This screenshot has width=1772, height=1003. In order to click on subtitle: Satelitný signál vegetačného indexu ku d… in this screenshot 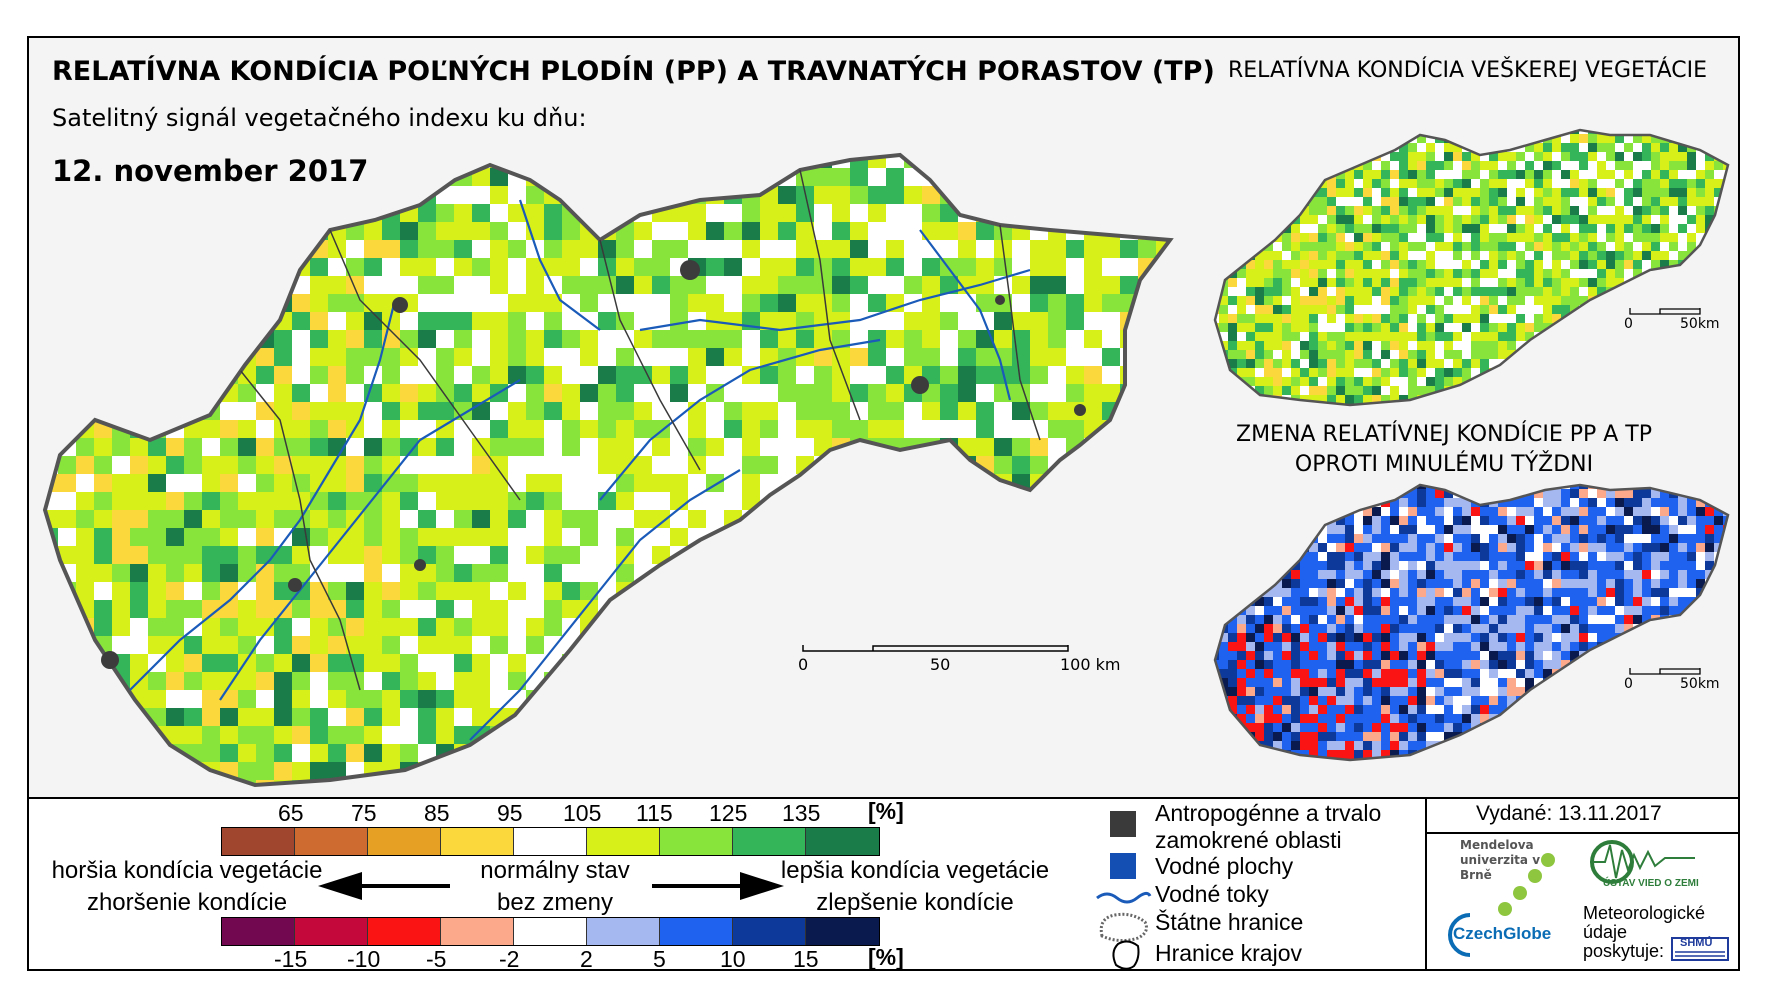, I will do `click(319, 118)`.